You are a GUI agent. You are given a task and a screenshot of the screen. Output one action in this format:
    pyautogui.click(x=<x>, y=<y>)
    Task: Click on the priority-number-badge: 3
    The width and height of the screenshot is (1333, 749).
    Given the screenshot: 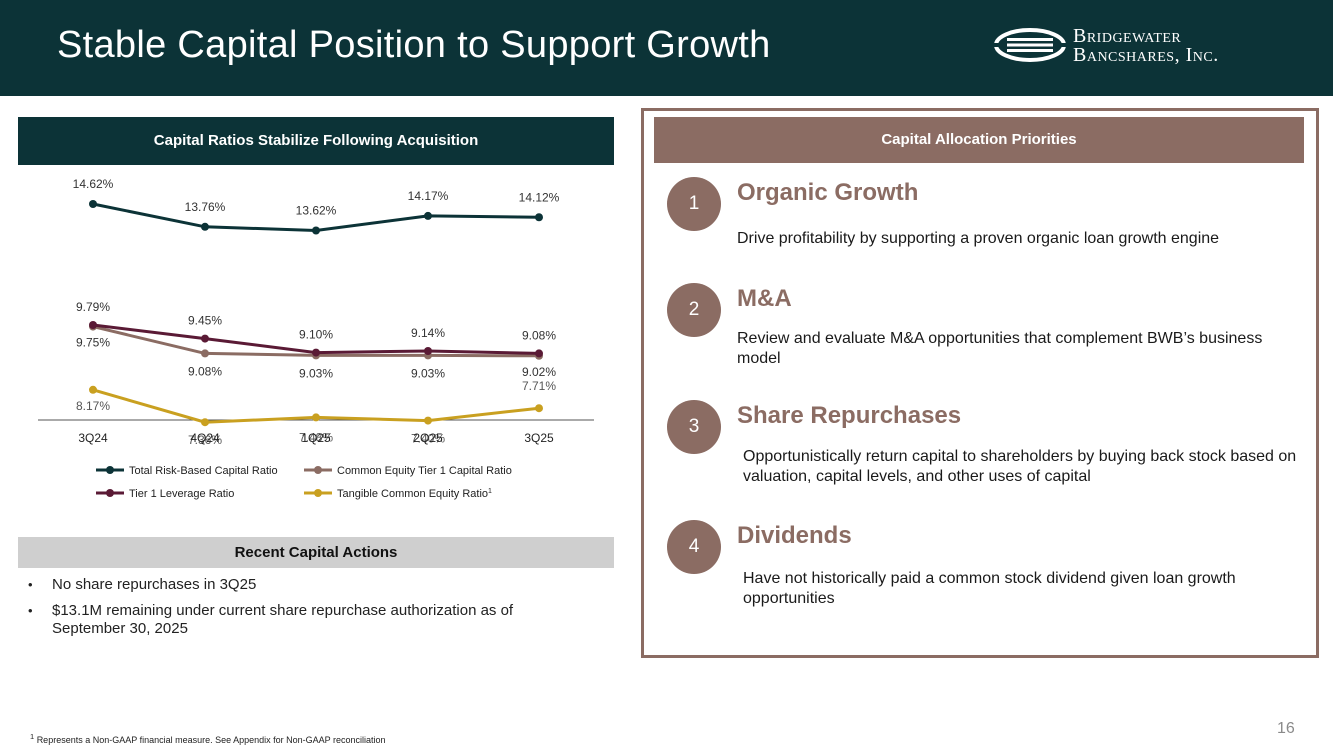 What is the action you would take?
    pyautogui.click(x=694, y=427)
    